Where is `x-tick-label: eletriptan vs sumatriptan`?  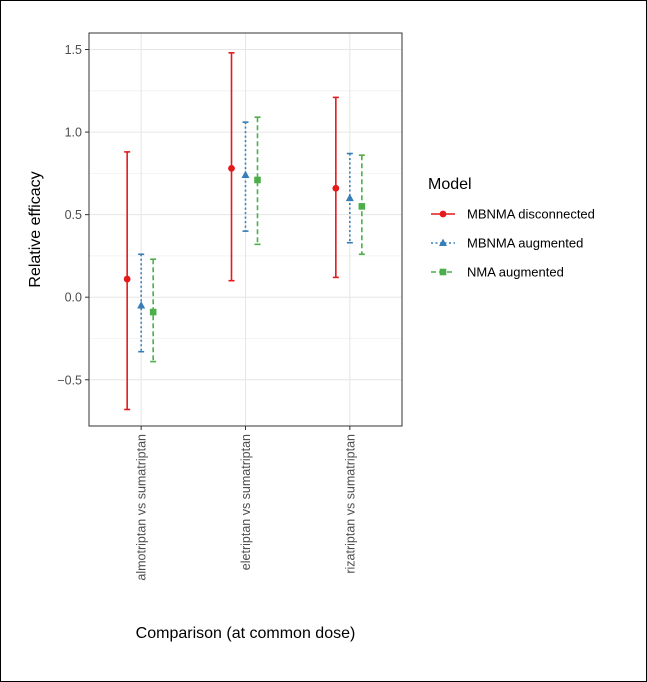
x-tick-label: eletriptan vs sumatriptan is located at coordinates (246, 502).